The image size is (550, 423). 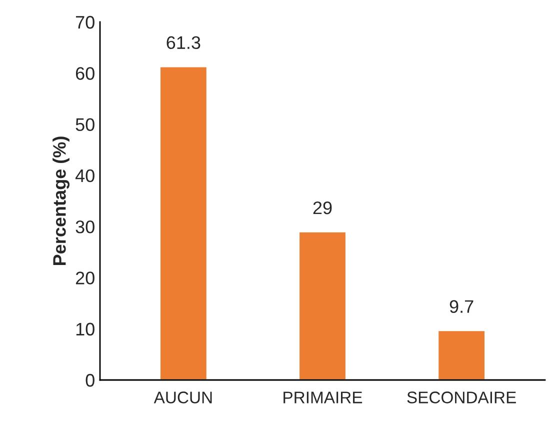 What do you see at coordinates (183, 398) in the screenshot?
I see `x-tick-label: AUCUN` at bounding box center [183, 398].